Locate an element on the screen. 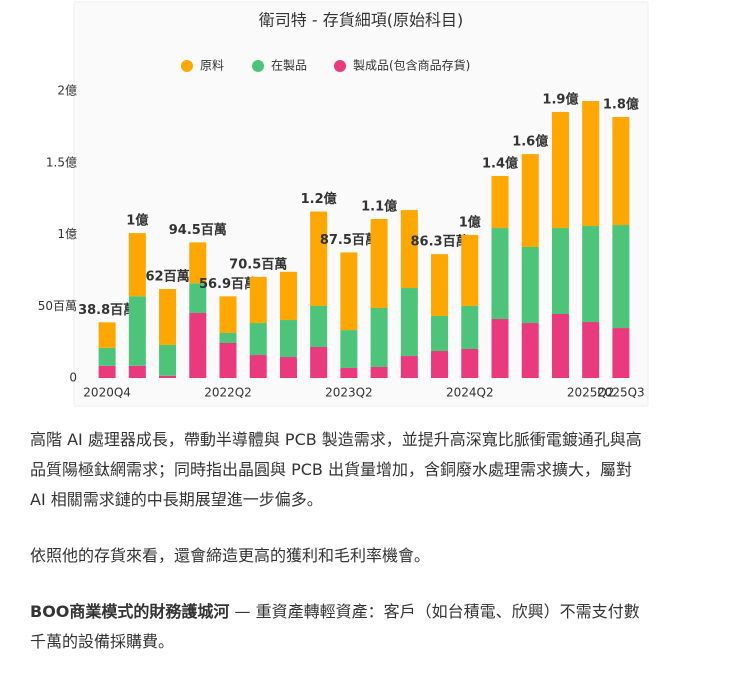  data-label: 1.2億 is located at coordinates (319, 199).